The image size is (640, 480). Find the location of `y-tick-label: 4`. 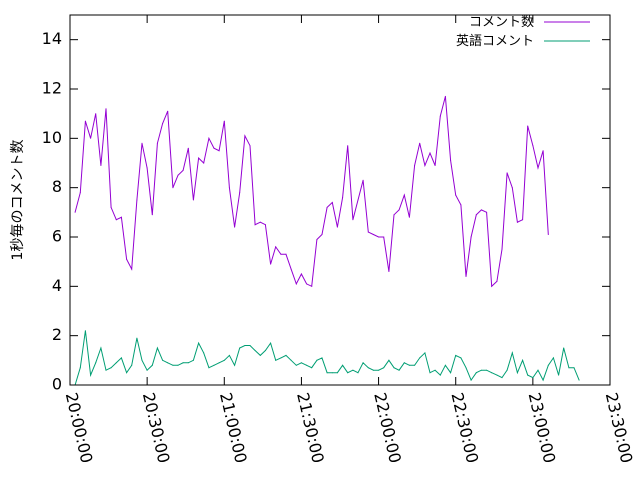

y-tick-label: 4 is located at coordinates (57, 285).